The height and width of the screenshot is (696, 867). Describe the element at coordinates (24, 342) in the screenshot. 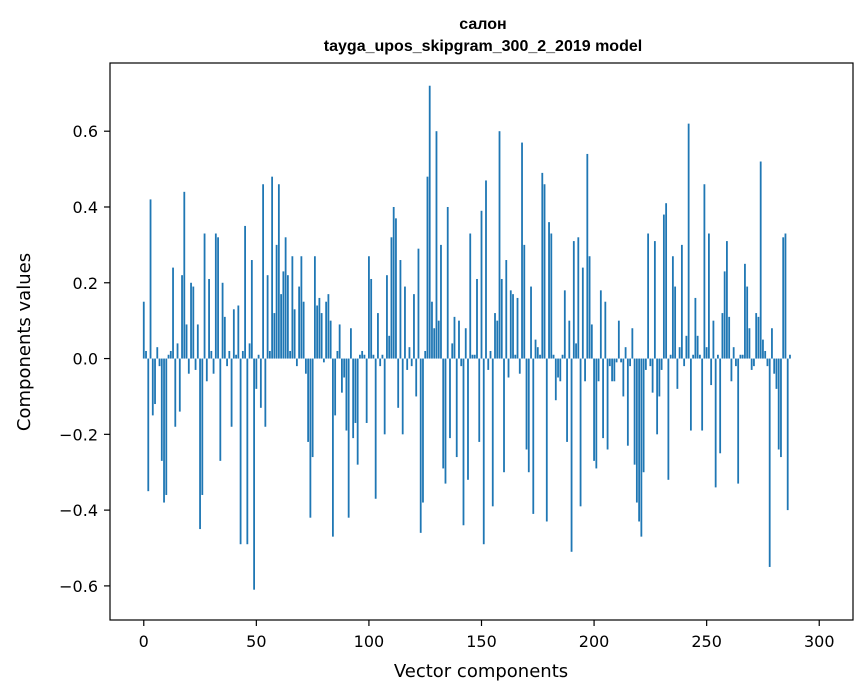

I see `y-axis-label: Components values` at that location.